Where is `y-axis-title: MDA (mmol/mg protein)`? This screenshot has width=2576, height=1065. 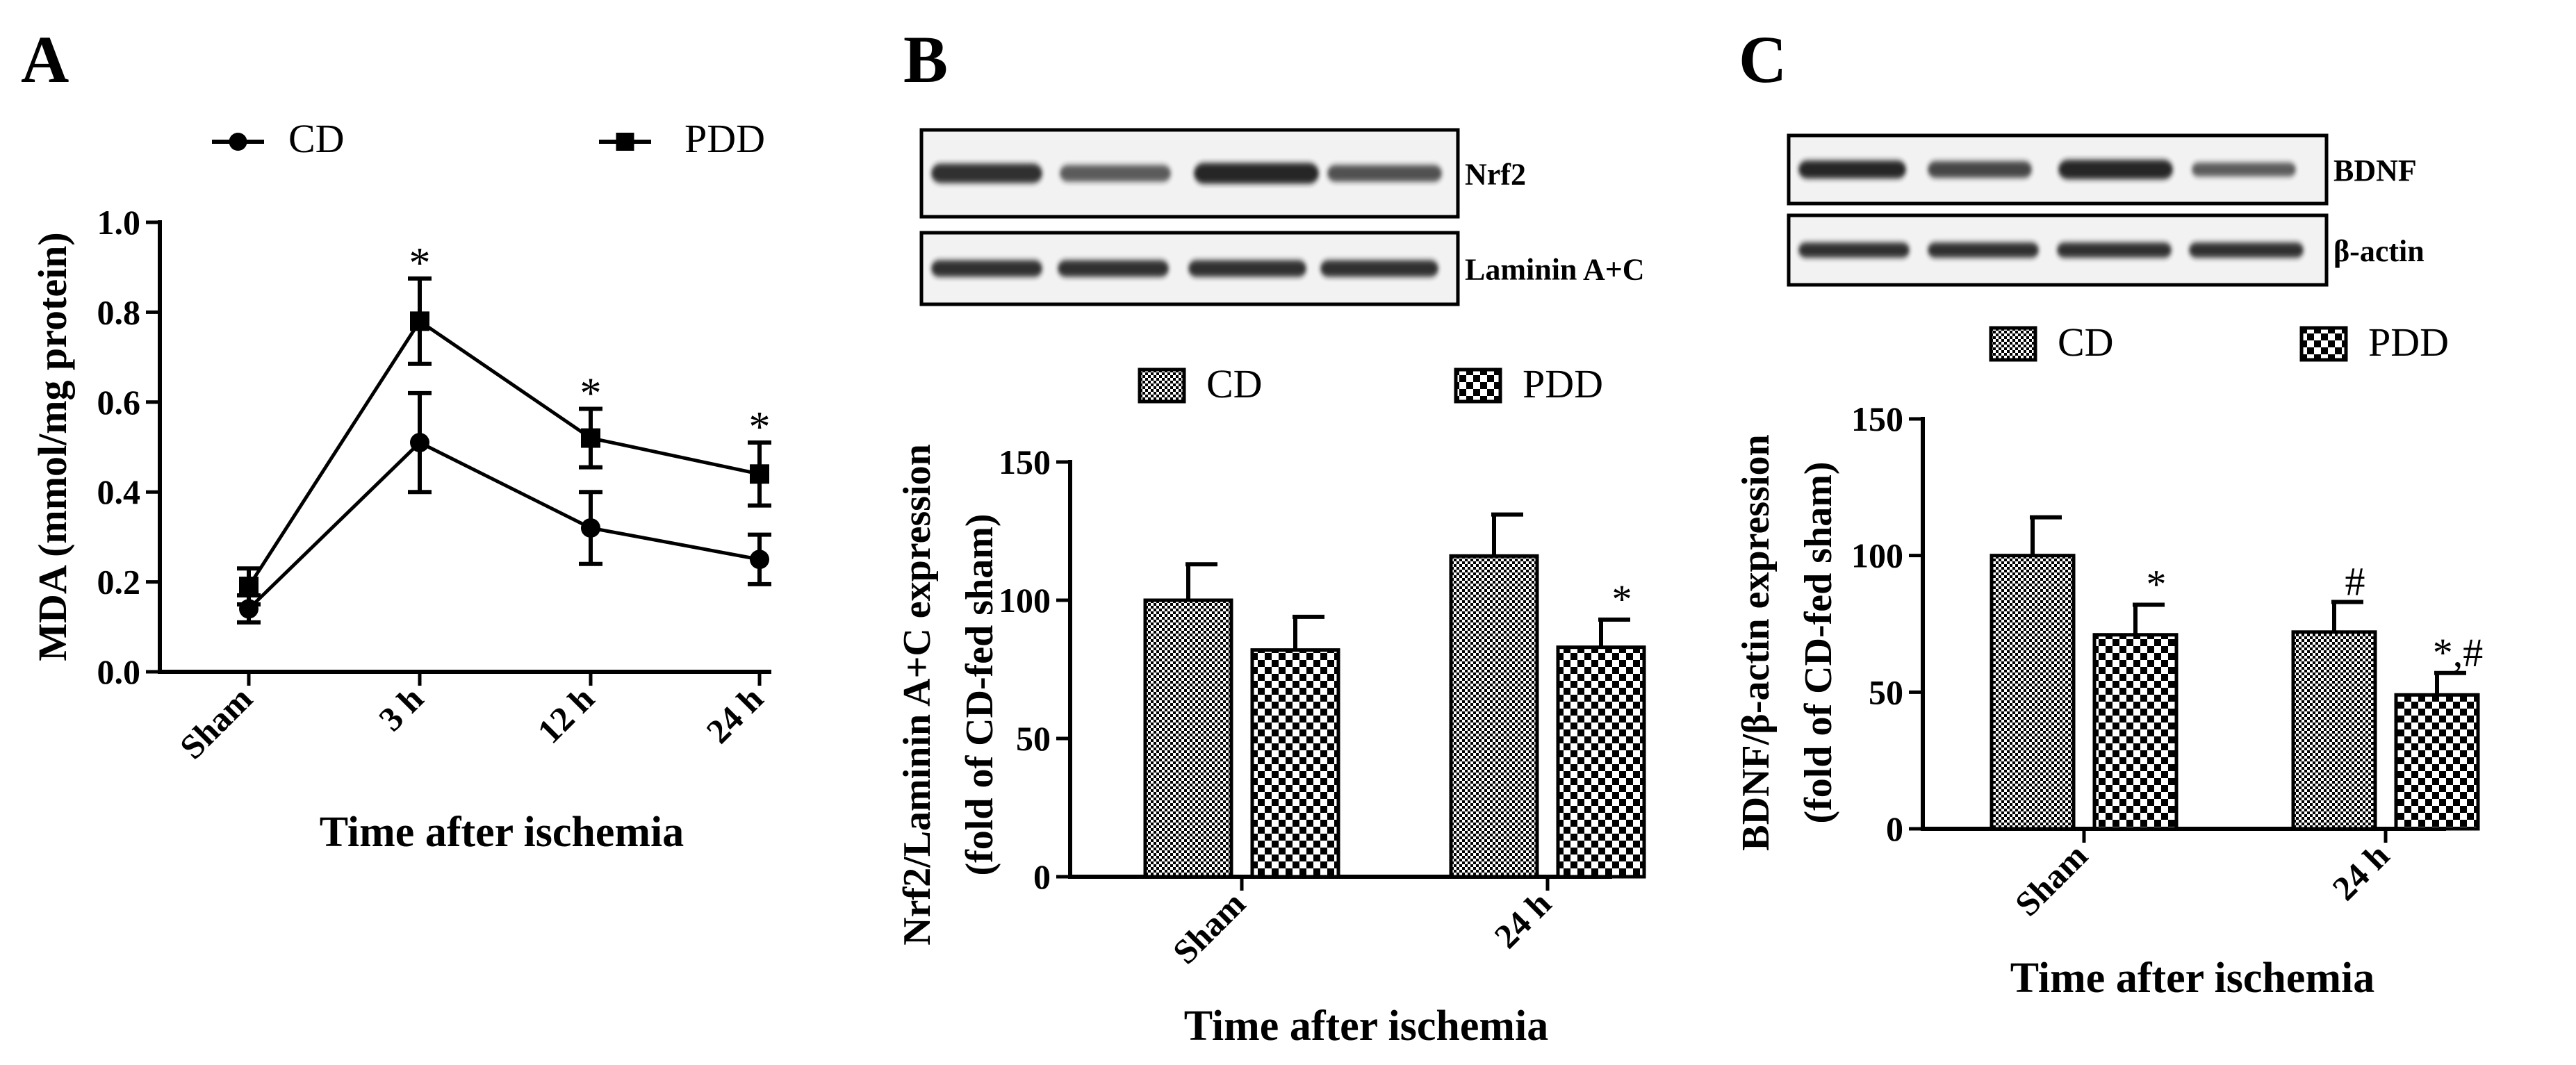 y-axis-title: MDA (mmol/mg protein) is located at coordinates (52, 446).